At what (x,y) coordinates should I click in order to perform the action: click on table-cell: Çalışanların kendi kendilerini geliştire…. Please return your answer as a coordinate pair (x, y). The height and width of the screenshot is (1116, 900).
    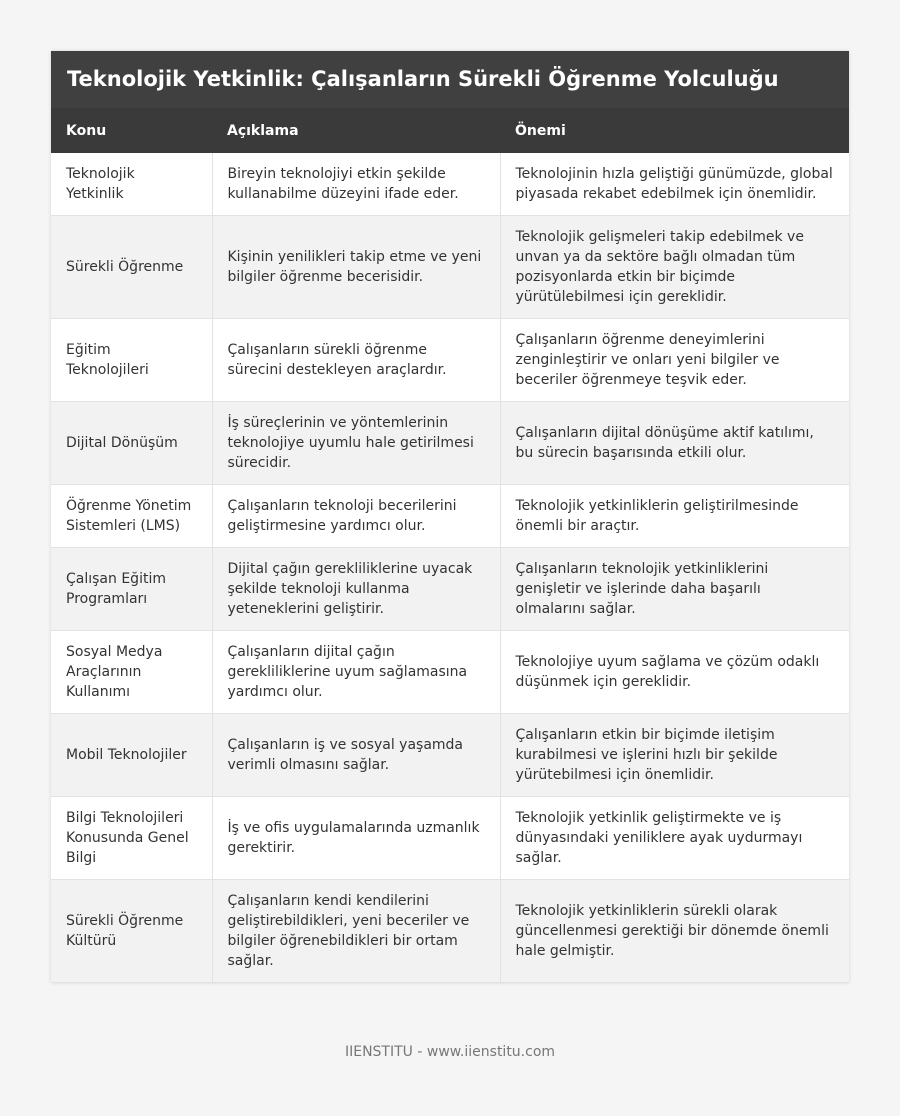
    Looking at the image, I should click on (356, 931).